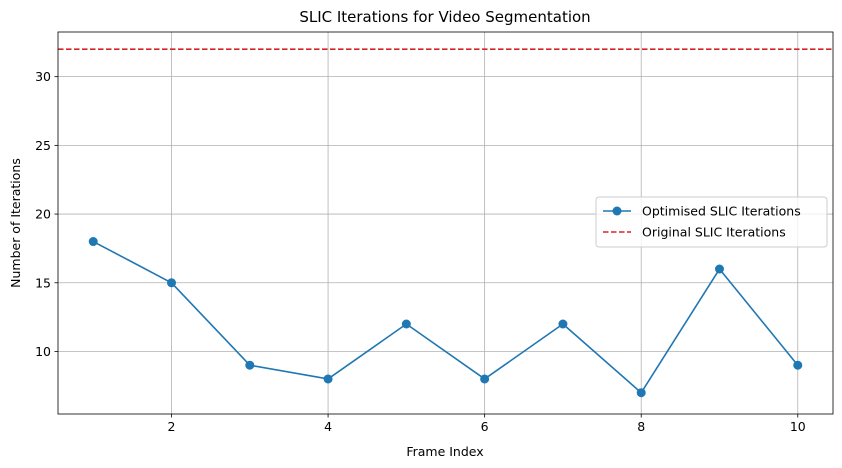 The image size is (842, 468). I want to click on legend-series-marker, so click(617, 211).